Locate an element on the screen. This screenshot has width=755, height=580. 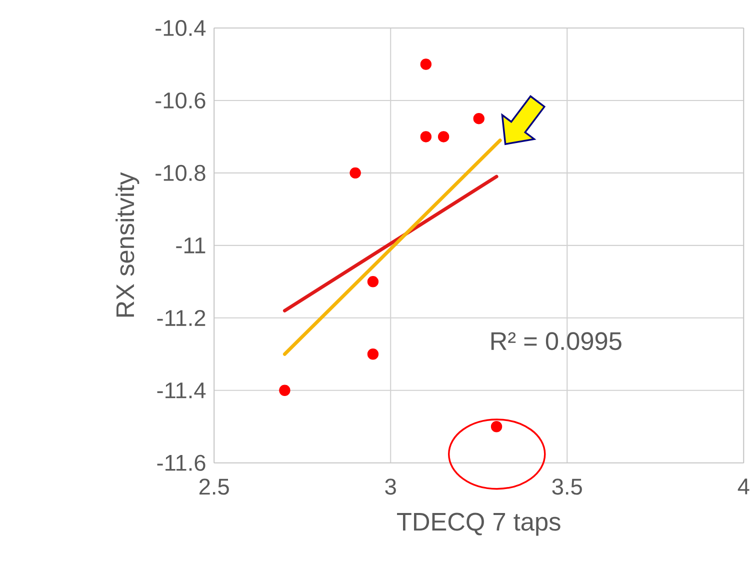
y-tick-label: -11.2 is located at coordinates (181, 318).